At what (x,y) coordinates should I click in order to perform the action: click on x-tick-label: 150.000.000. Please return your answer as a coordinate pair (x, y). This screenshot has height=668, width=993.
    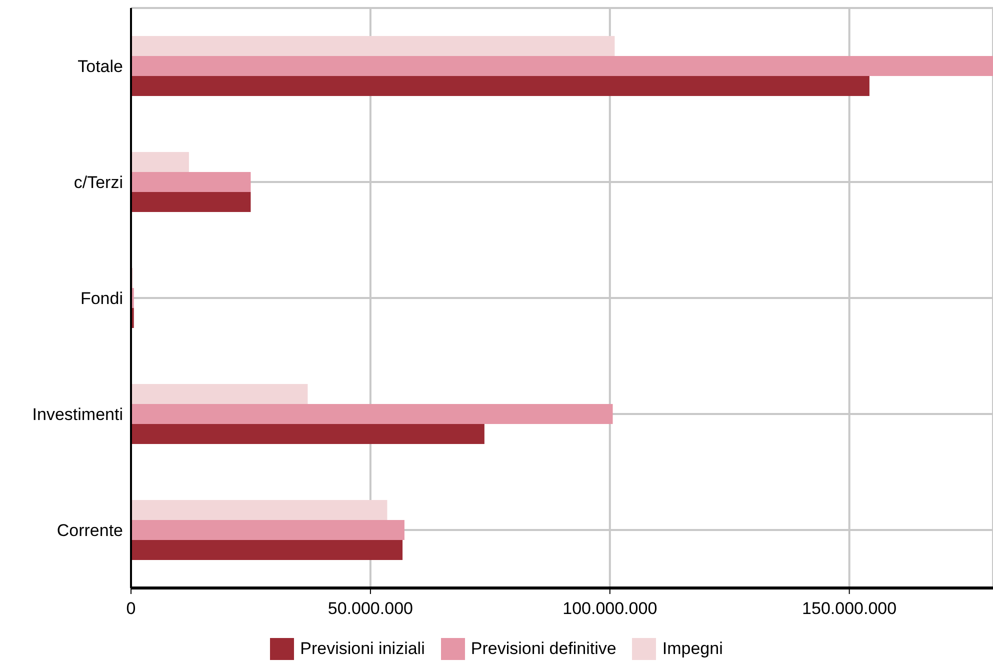
    Looking at the image, I should click on (849, 608).